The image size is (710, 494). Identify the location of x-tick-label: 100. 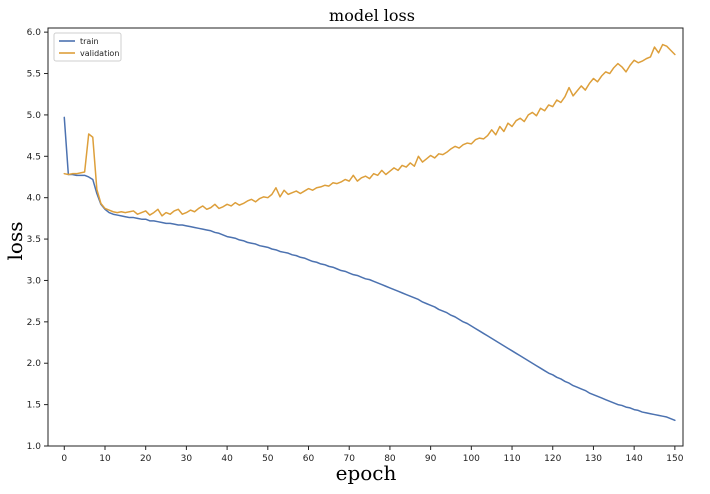
(471, 459).